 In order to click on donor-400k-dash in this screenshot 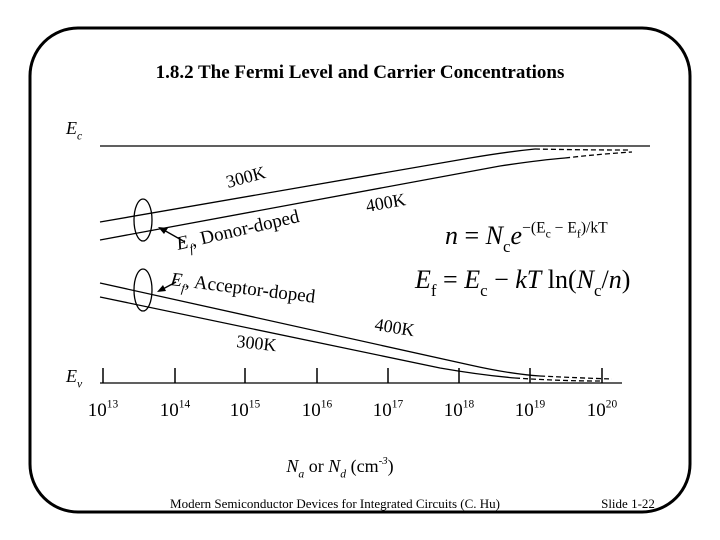, I will do `click(598, 155)`.